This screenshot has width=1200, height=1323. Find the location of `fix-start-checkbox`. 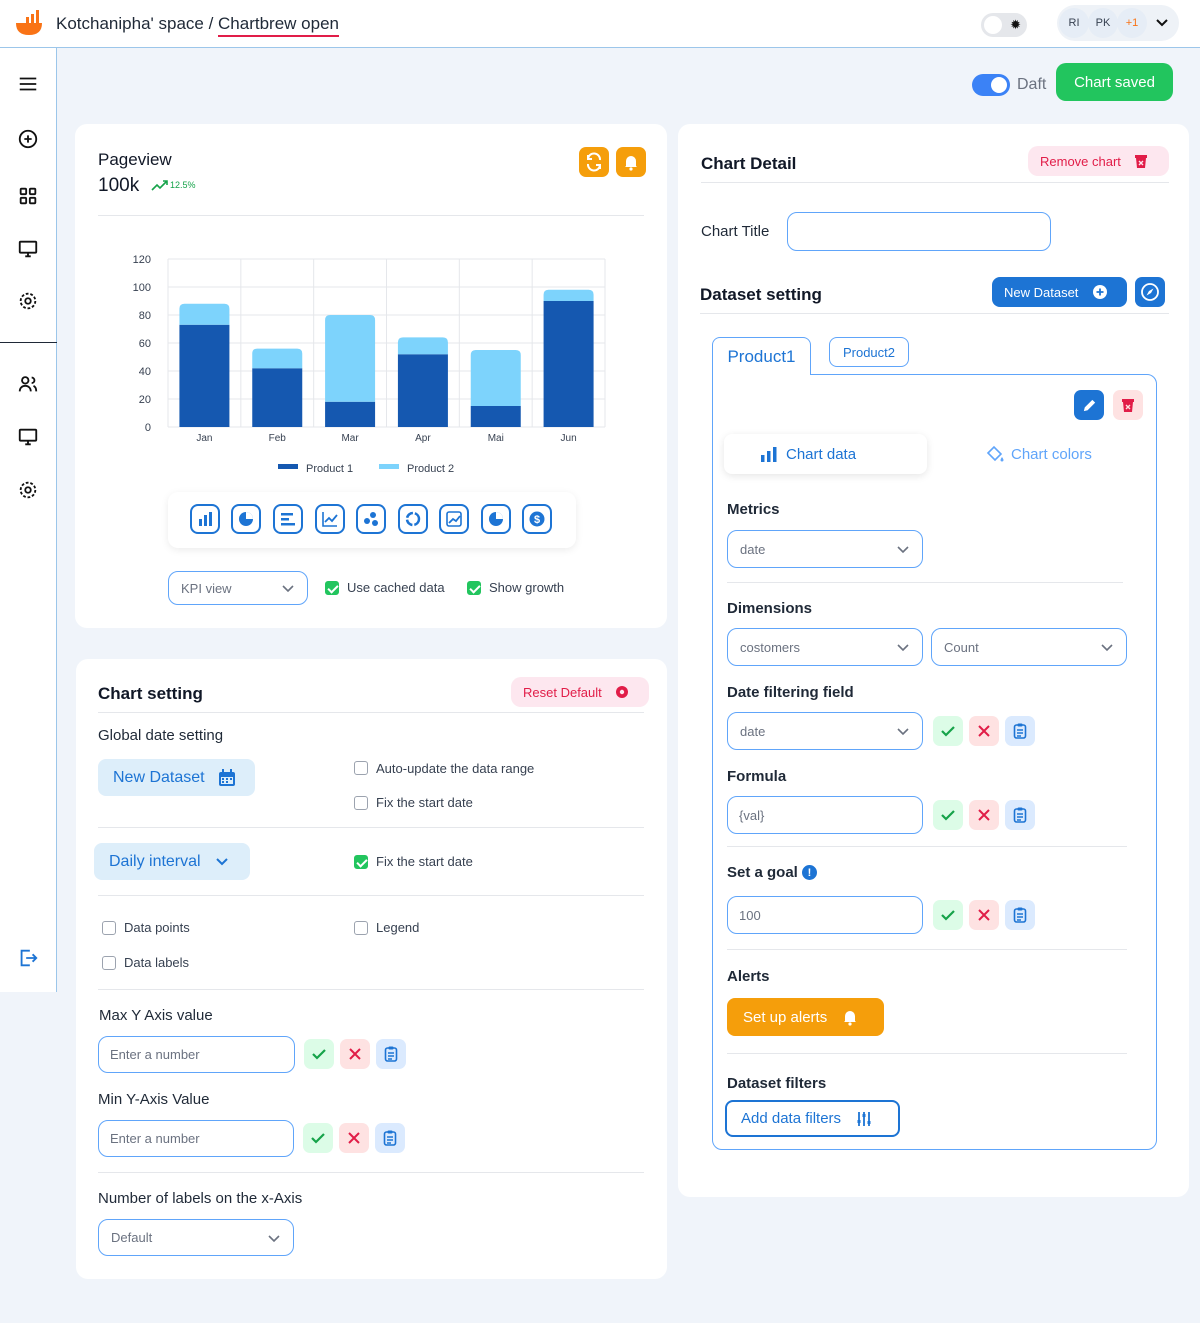

fix-start-checkbox is located at coordinates (361, 803).